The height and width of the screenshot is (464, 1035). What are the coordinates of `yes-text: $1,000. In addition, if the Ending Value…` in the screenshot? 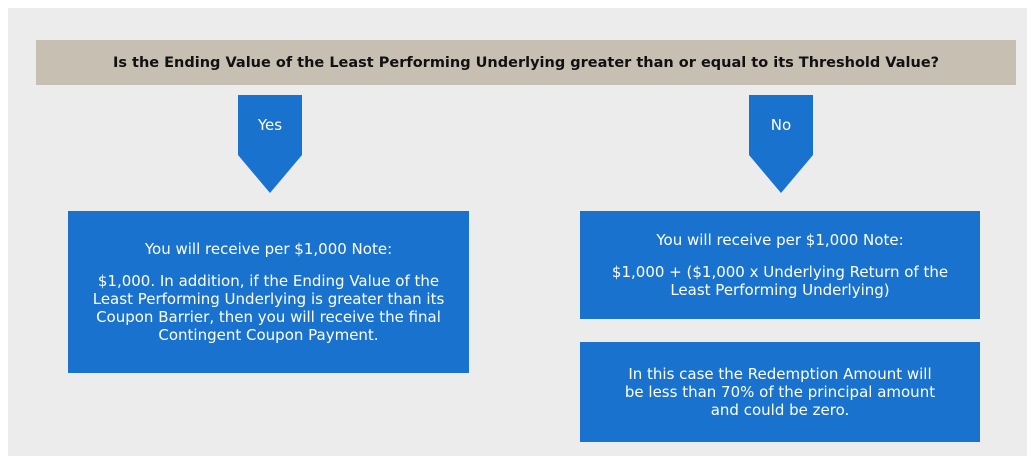 It's located at (268, 308).